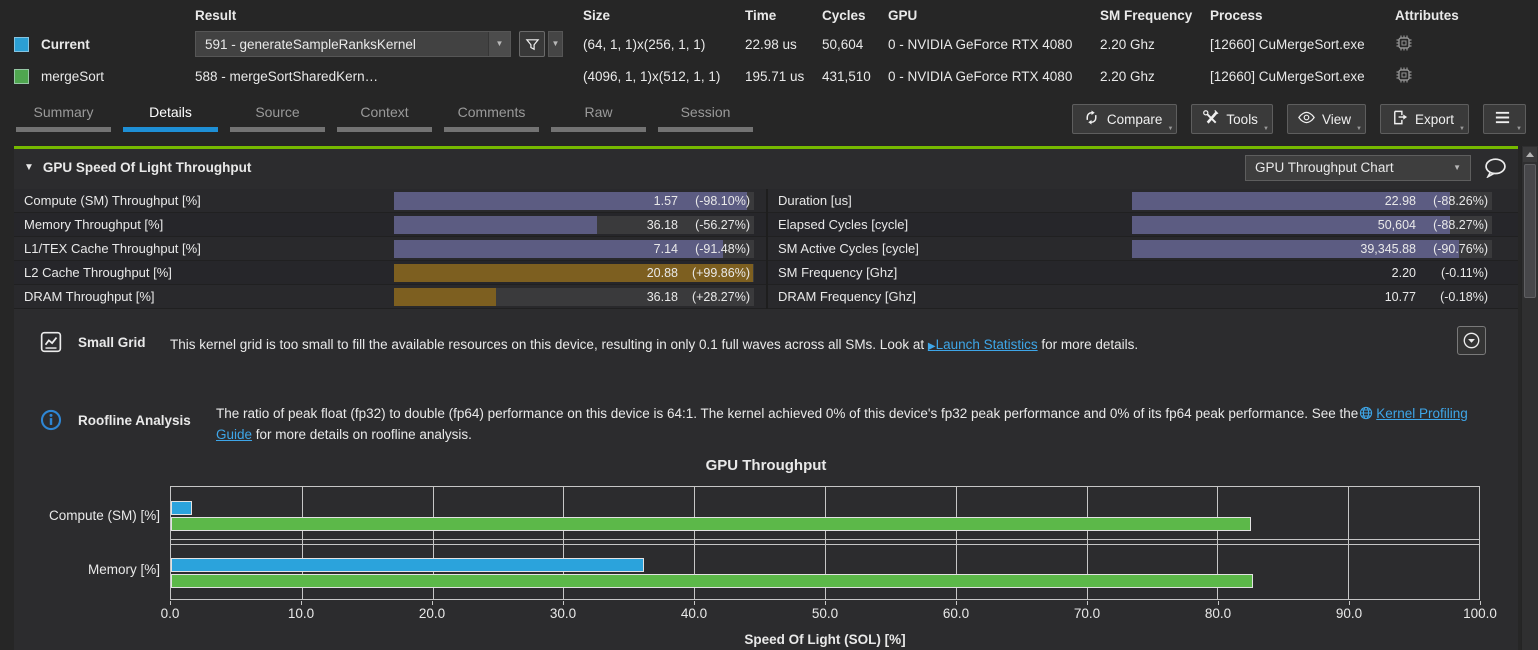 The height and width of the screenshot is (650, 1538). What do you see at coordinates (390, 249) in the screenshot?
I see `metric-row: L1/TEX Cache Throughput [%] 7.14 (-91.48%)` at bounding box center [390, 249].